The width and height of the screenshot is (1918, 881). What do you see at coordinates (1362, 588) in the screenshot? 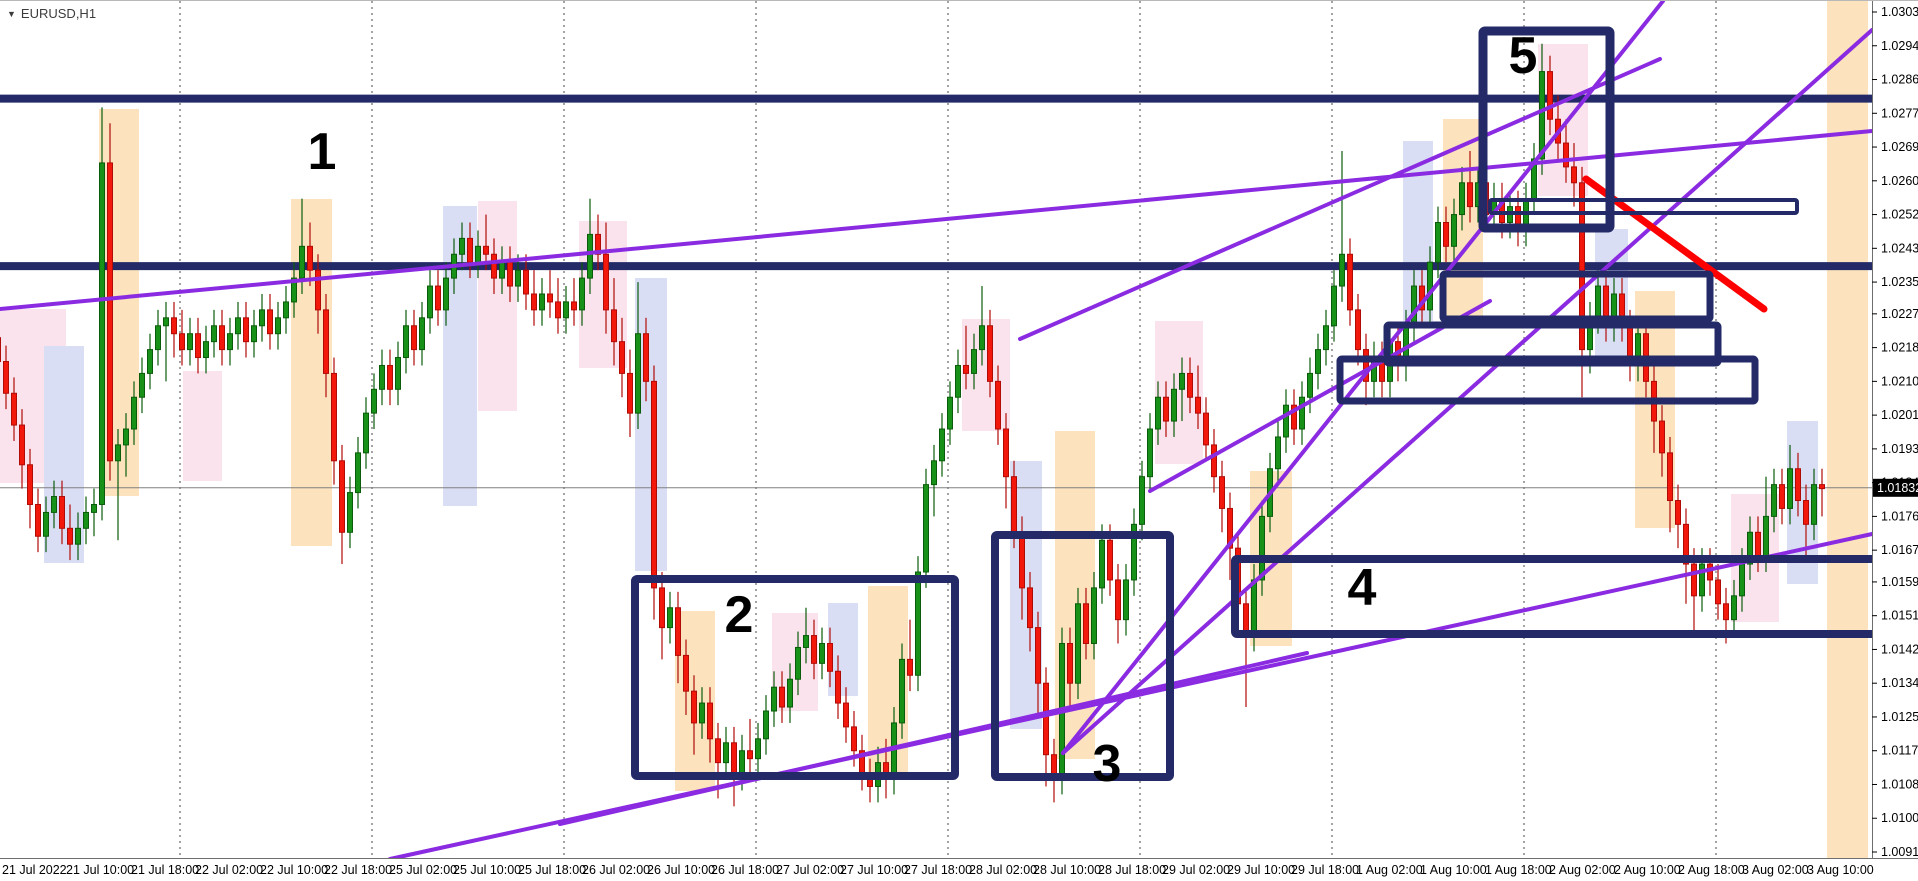
I see `annotation-number-4: 4` at bounding box center [1362, 588].